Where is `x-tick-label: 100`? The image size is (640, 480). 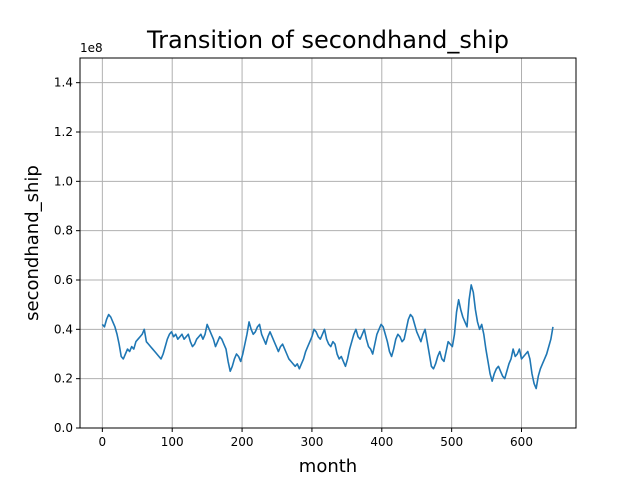
x-tick-label: 100 is located at coordinates (172, 442).